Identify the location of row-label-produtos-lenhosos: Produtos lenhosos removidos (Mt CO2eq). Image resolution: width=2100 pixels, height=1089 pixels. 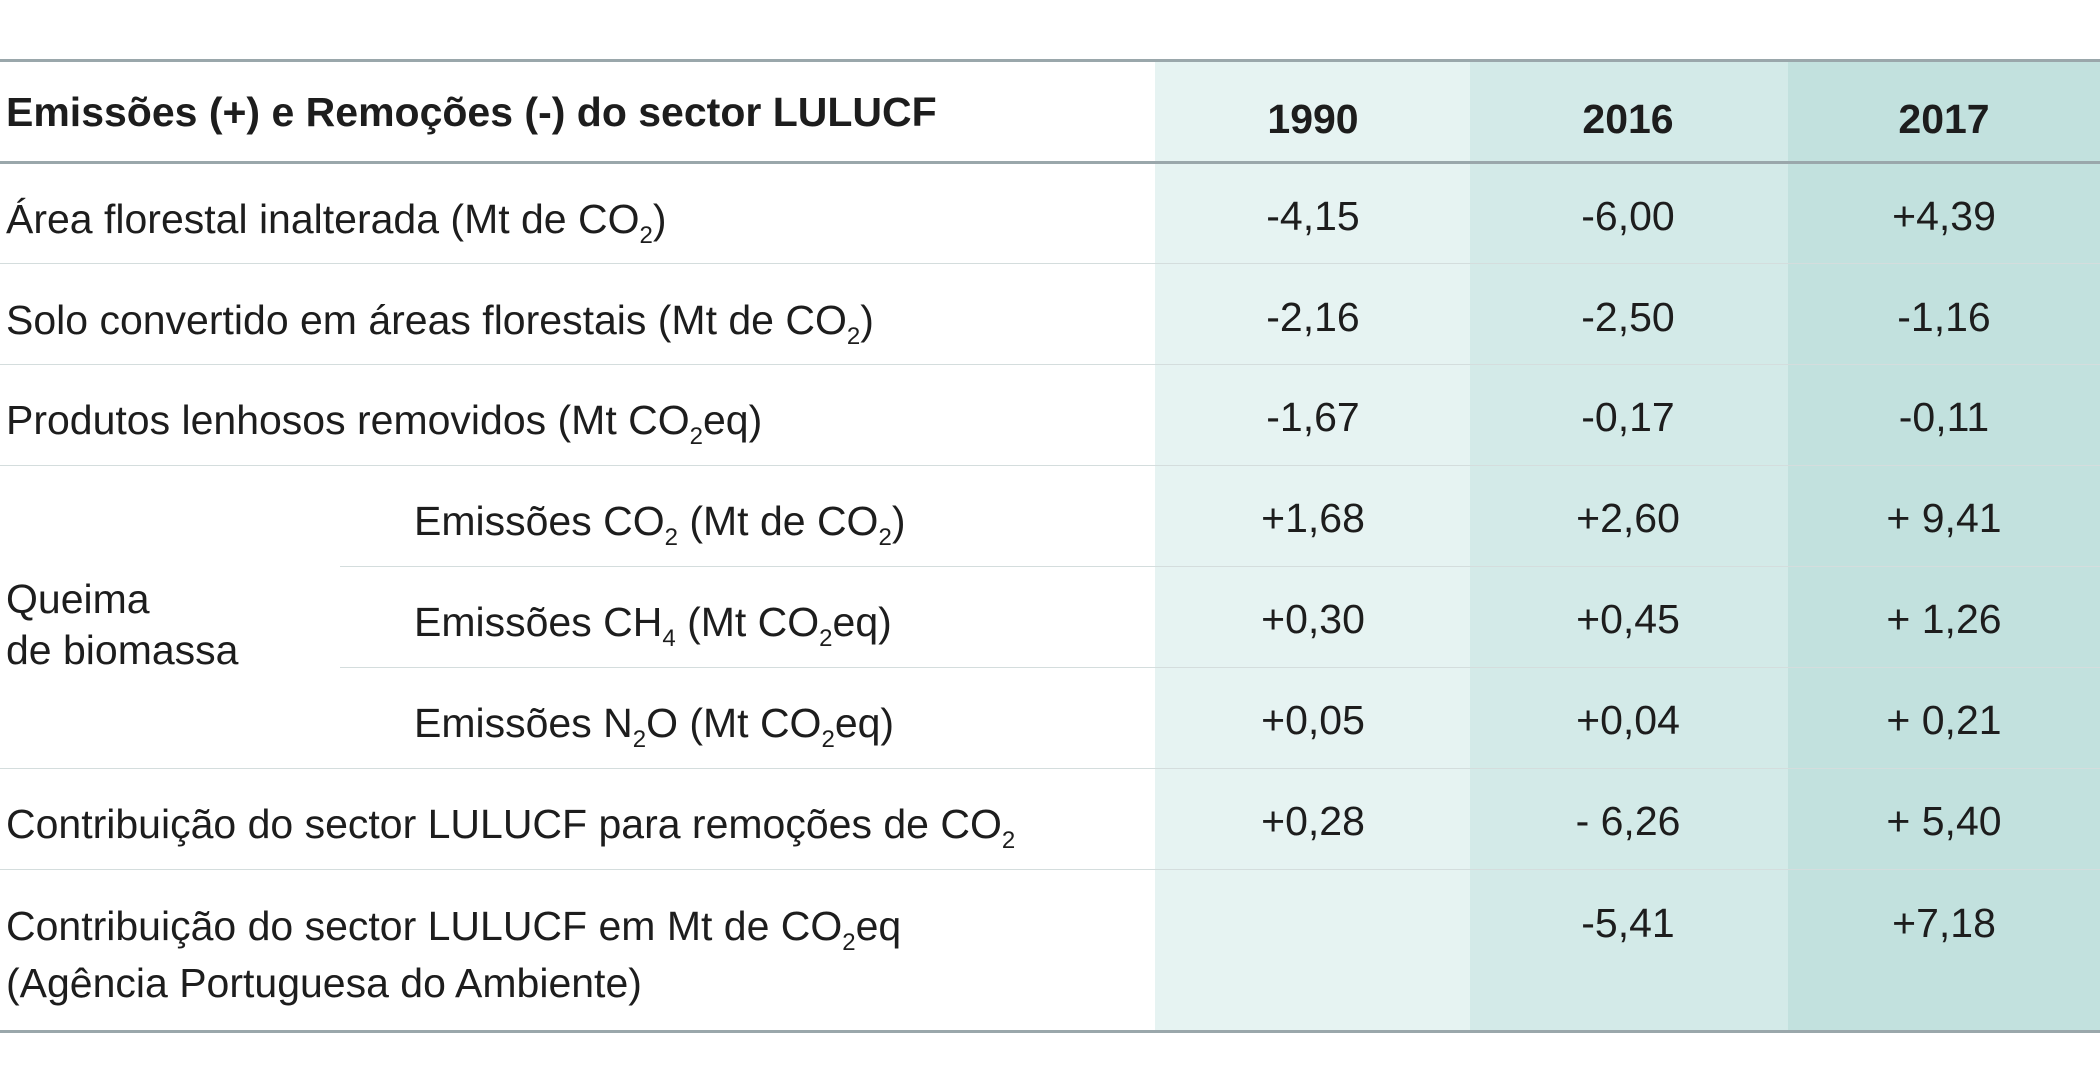
(384, 423).